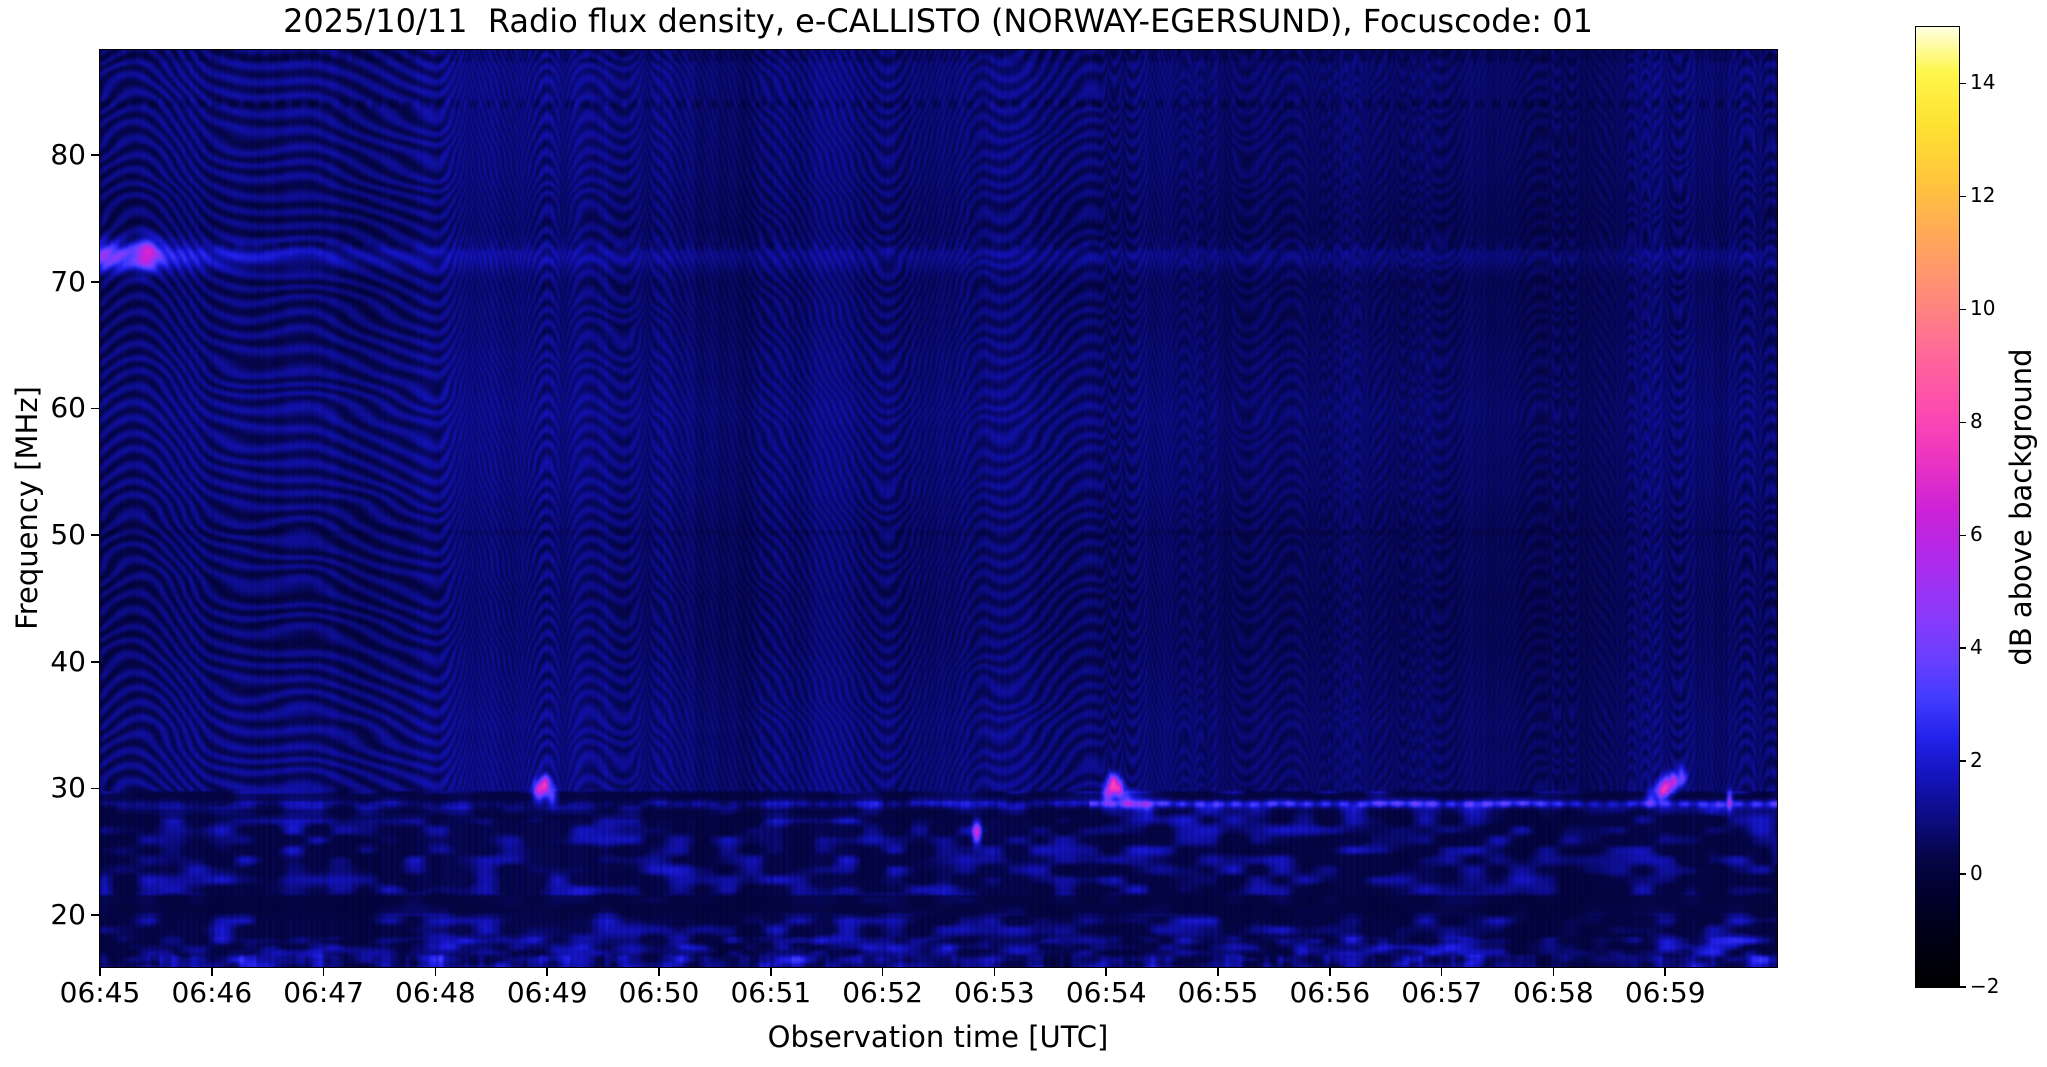 Image resolution: width=2047 pixels, height=1067 pixels. I want to click on colorbar-tick-label: 10, so click(1983, 308).